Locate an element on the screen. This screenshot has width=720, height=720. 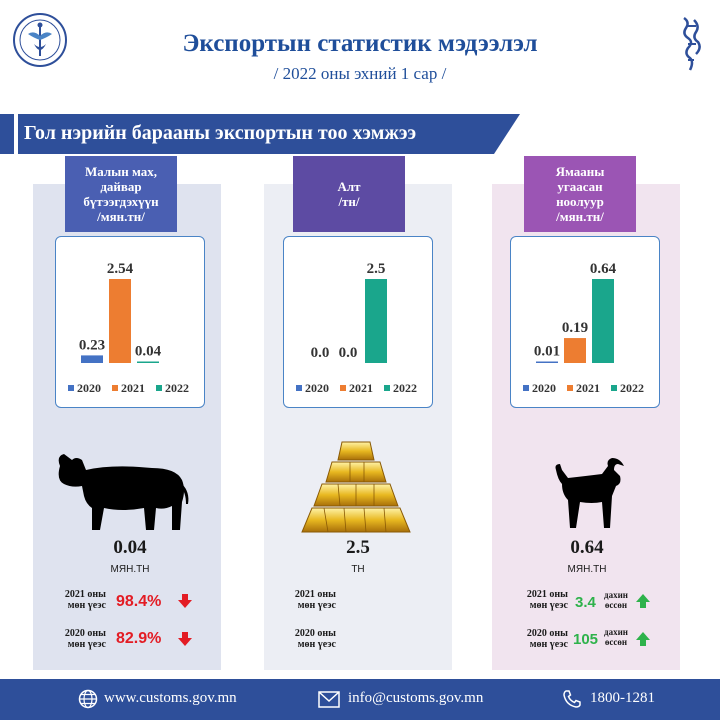
cmp-value-2020: 105 is located at coordinates (586, 639).